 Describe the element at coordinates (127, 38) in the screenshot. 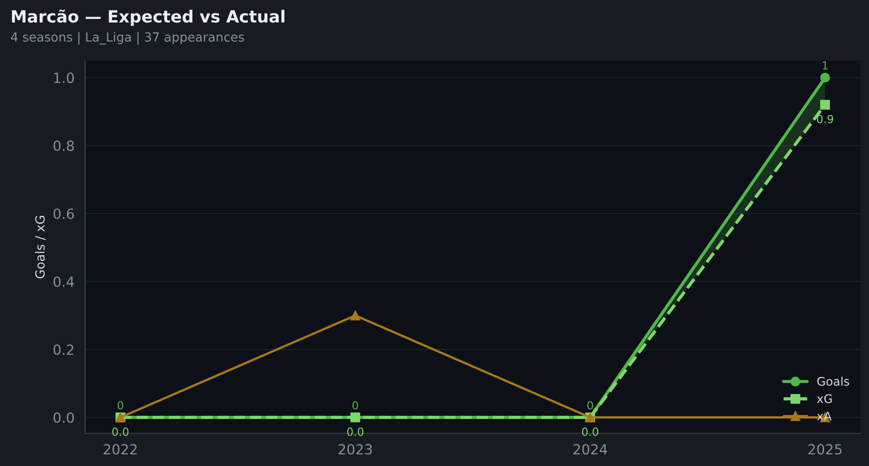

I see `chart-subtitle: 4 seasons | La_Liga | 37 appearances` at that location.